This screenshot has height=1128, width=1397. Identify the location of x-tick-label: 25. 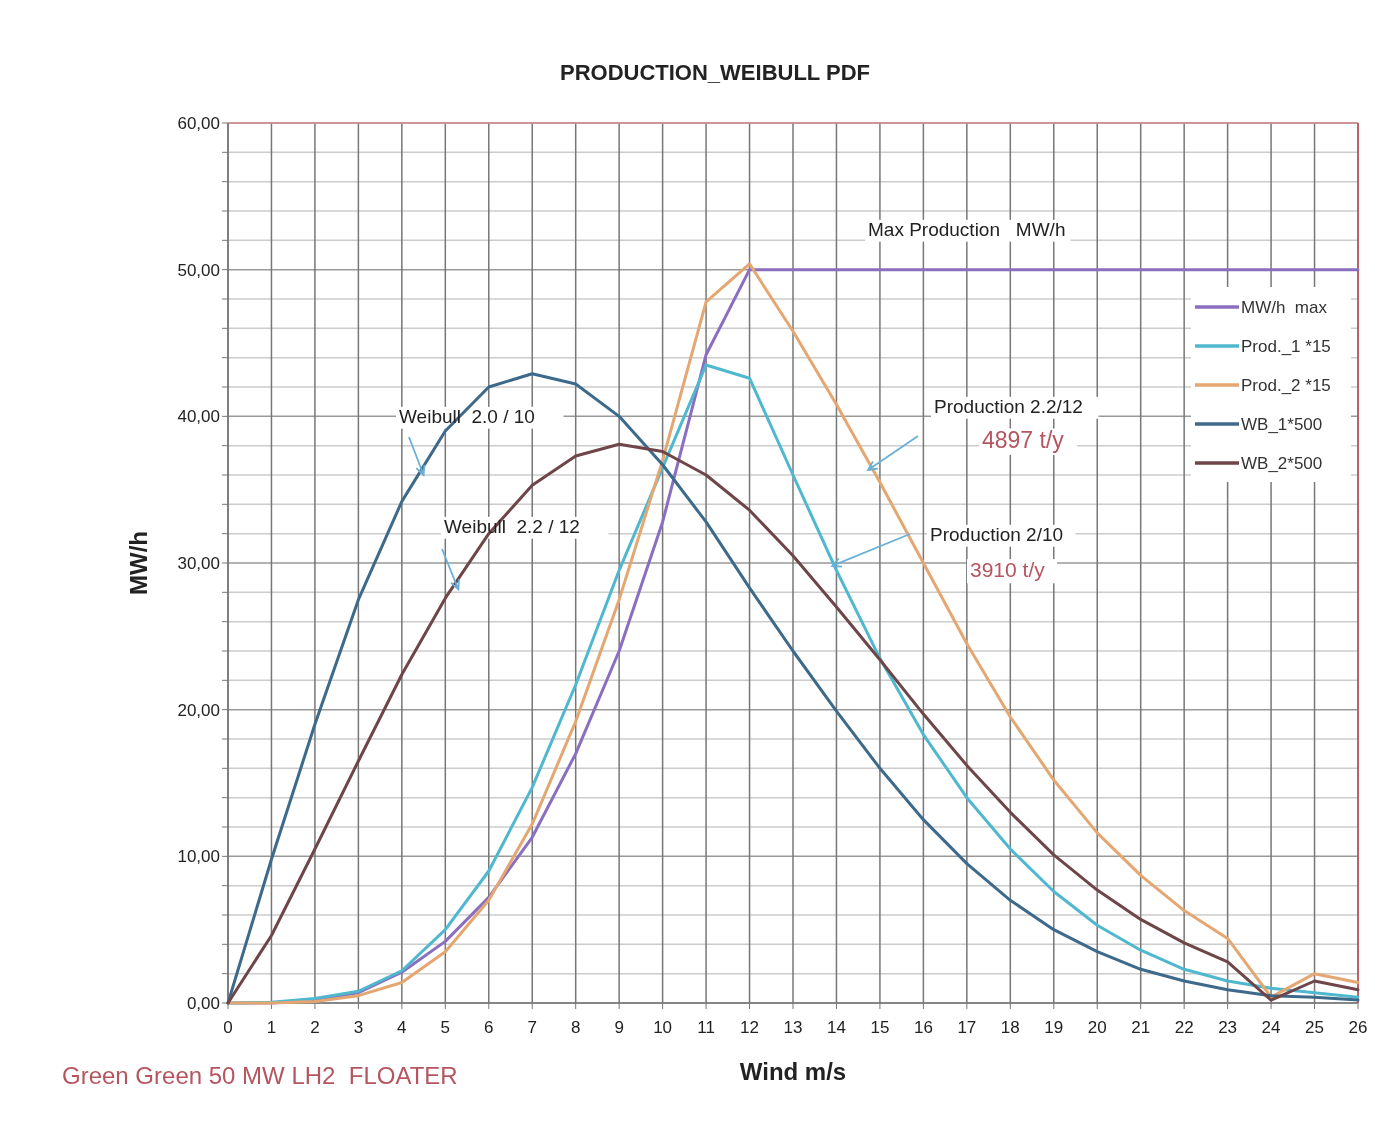
(1314, 1027).